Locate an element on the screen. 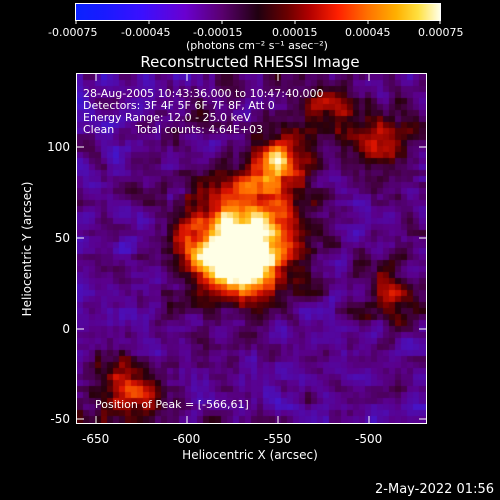 The height and width of the screenshot is (500, 500). y-tick-label: 0 is located at coordinates (66, 329).